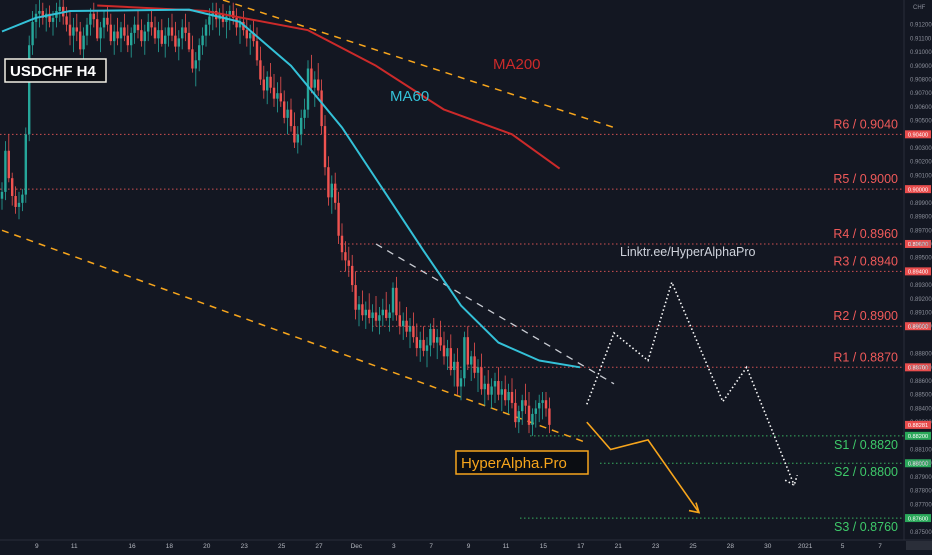  I want to click on level-label-0: R6 / 0.9040, so click(865, 124).